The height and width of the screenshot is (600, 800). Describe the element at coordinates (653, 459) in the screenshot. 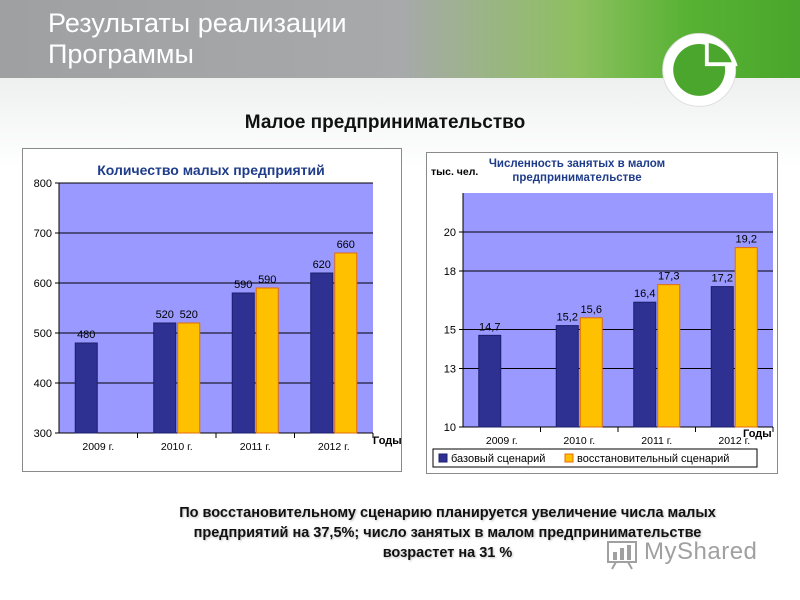

I see `legend-label-recovery: восстановительный сценарий` at that location.